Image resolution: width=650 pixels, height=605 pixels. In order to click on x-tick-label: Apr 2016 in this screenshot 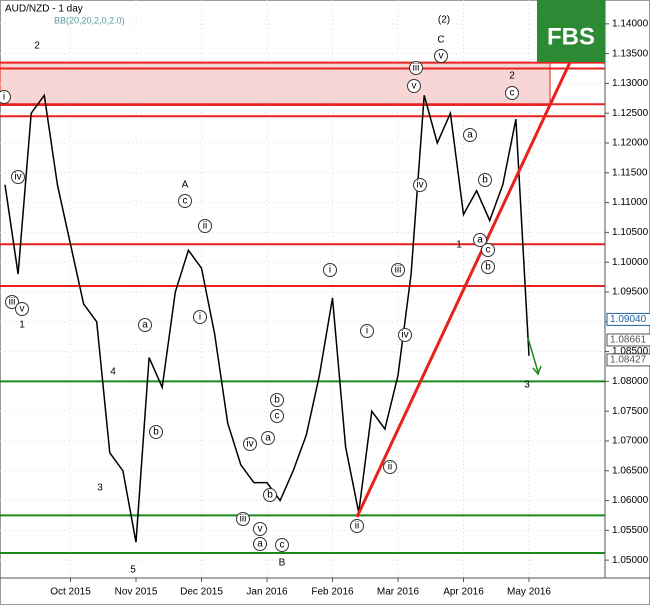, I will do `click(463, 592)`.